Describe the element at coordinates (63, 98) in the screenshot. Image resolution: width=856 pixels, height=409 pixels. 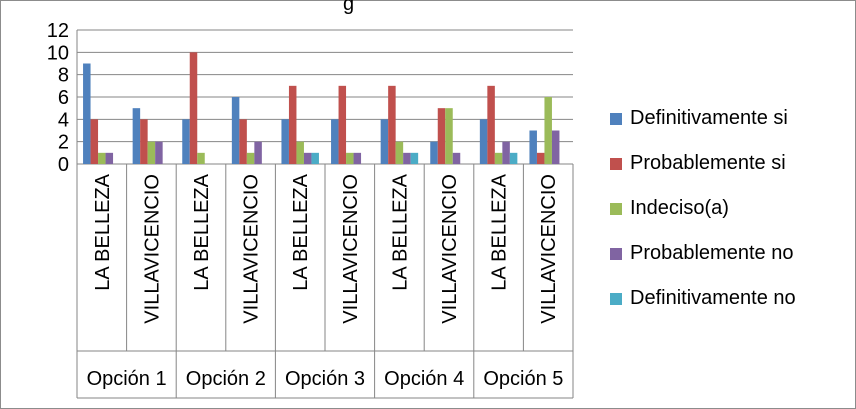
I see `y-tick-label: 6` at that location.